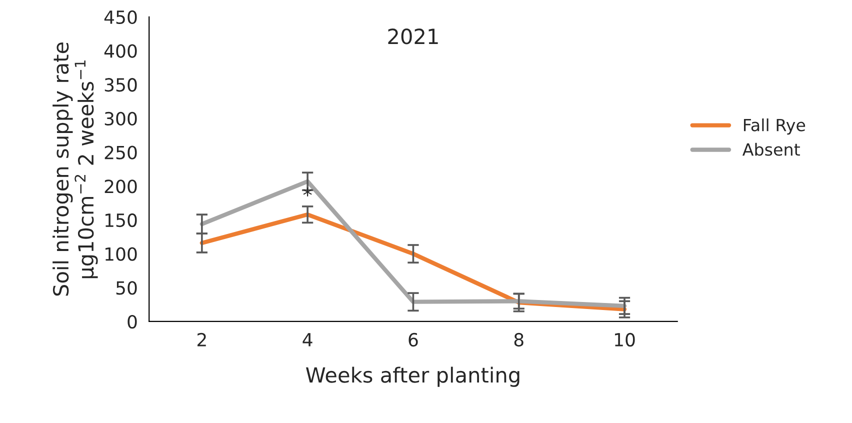 This screenshot has height=423, width=852. Describe the element at coordinates (121, 254) in the screenshot. I see `y-tick-label: 100` at that location.